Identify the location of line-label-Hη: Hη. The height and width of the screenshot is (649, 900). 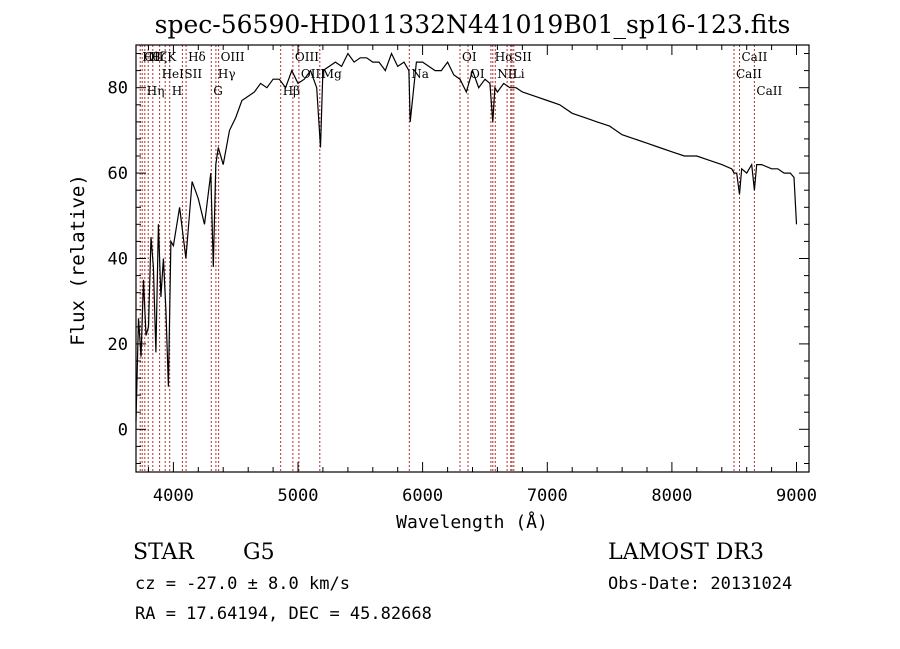
(156, 91).